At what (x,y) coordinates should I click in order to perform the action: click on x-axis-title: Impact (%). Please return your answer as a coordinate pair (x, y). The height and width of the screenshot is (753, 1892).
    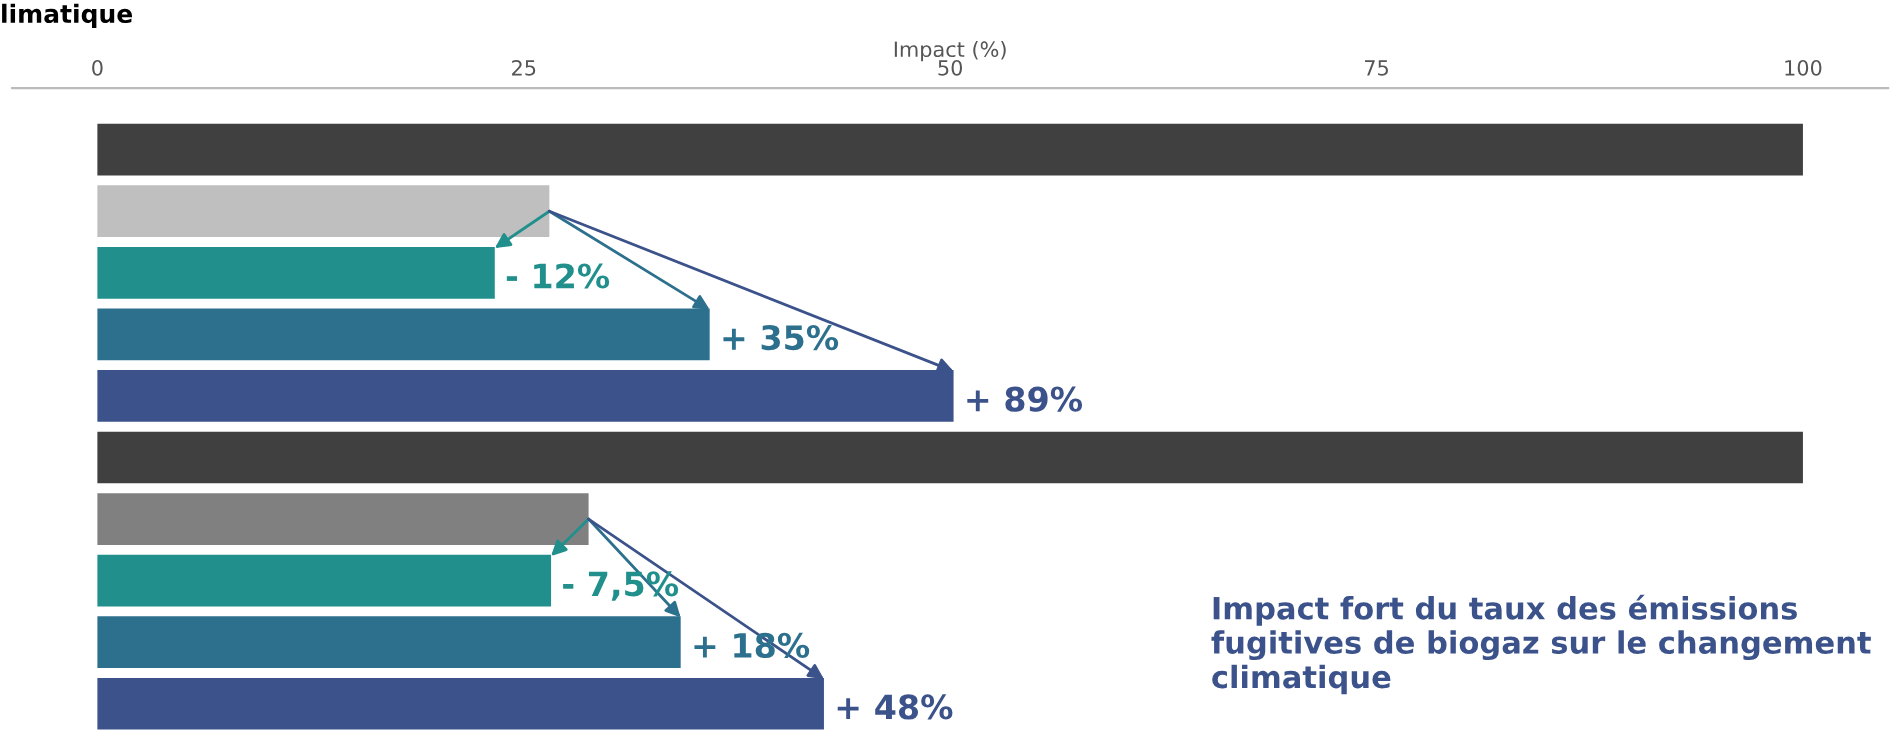
    Looking at the image, I should click on (950, 51).